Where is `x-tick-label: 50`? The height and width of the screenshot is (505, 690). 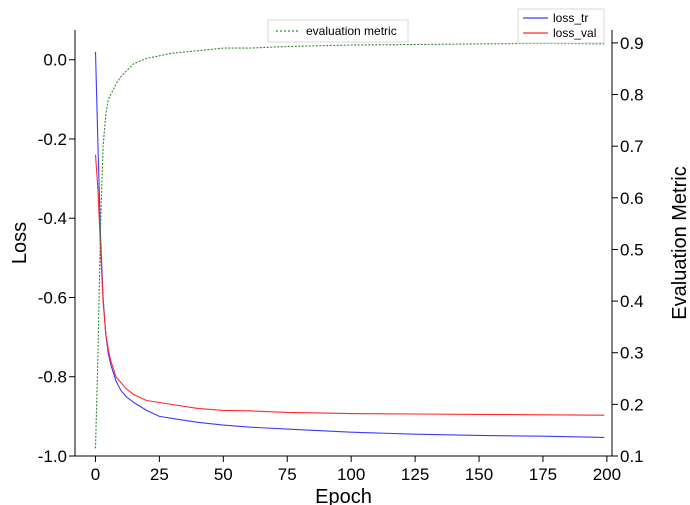
x-tick-label: 50 is located at coordinates (223, 474).